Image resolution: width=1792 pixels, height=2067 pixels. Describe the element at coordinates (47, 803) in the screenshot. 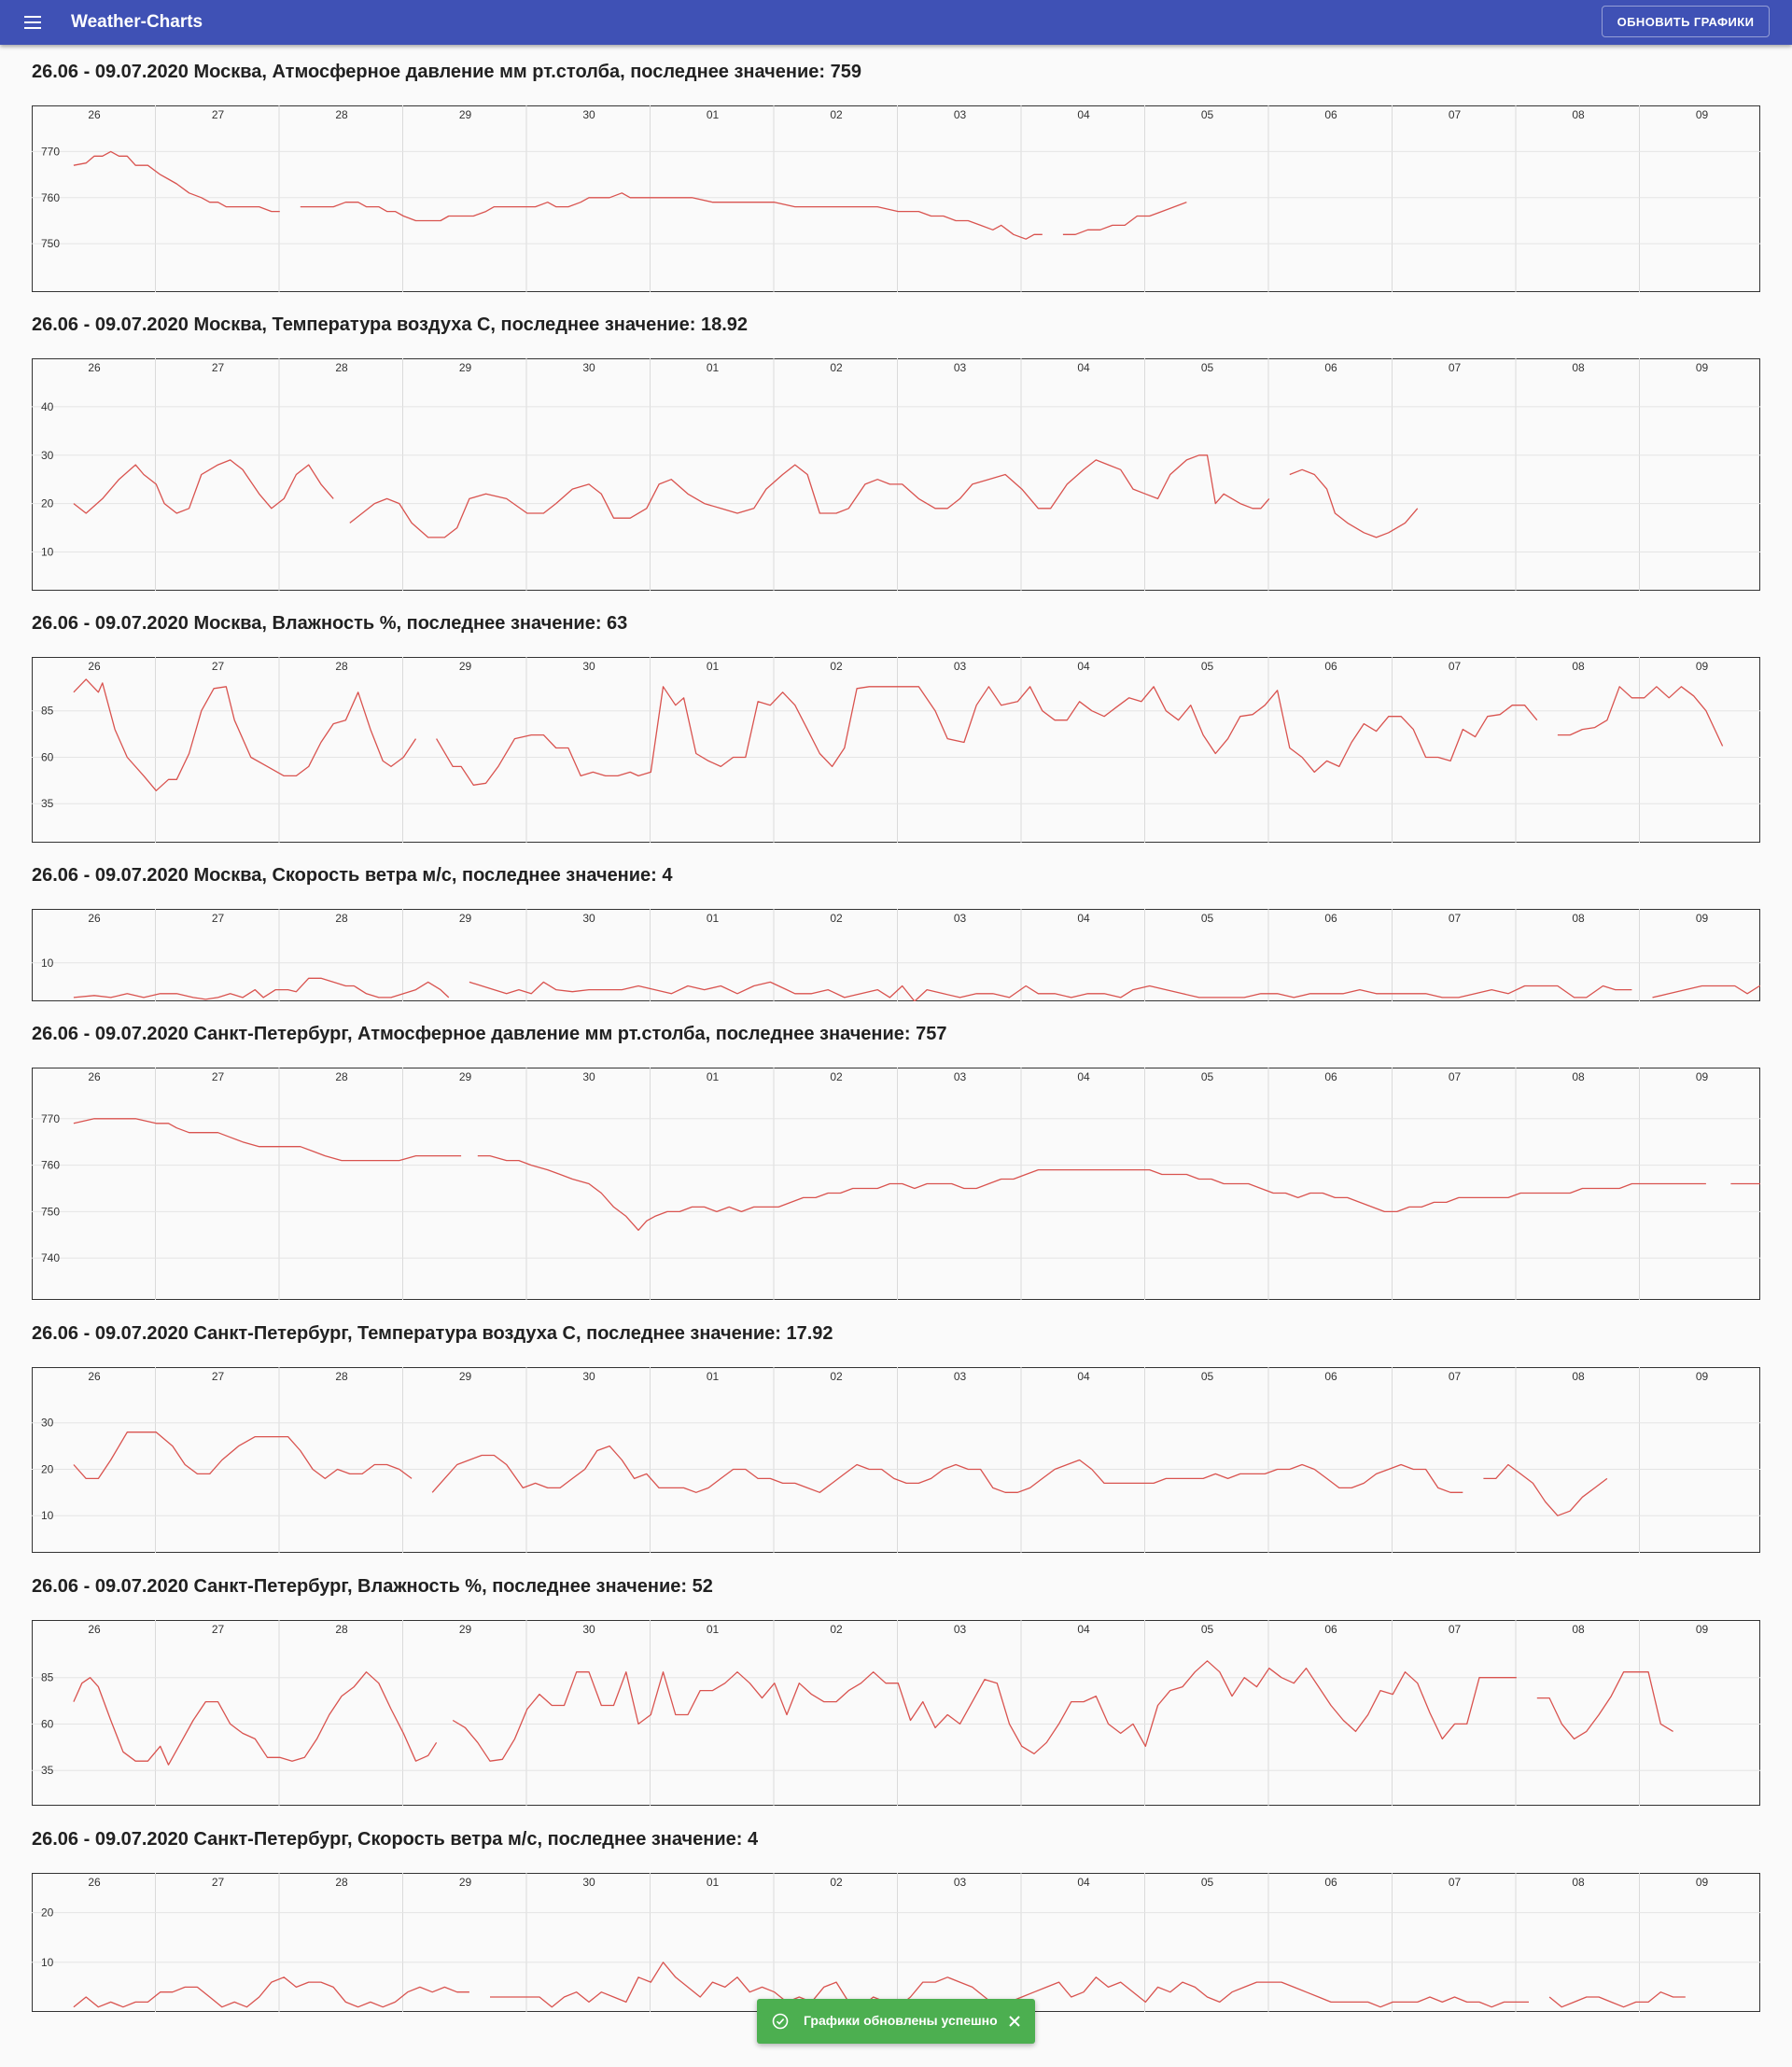

I see `y-tick-label: 35` at that location.